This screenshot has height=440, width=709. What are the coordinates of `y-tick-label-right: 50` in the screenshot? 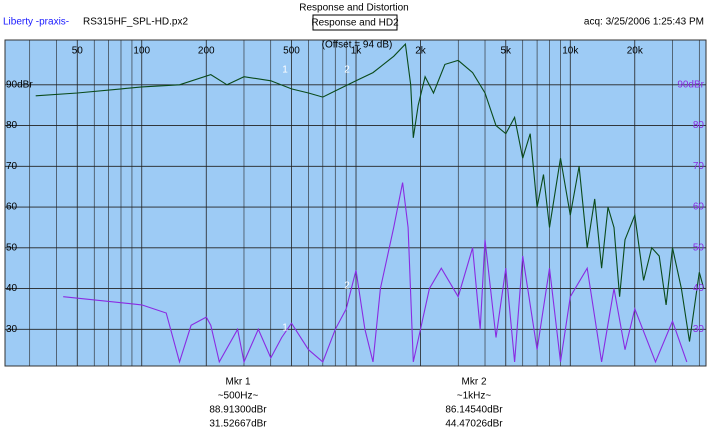 It's located at (699, 247).